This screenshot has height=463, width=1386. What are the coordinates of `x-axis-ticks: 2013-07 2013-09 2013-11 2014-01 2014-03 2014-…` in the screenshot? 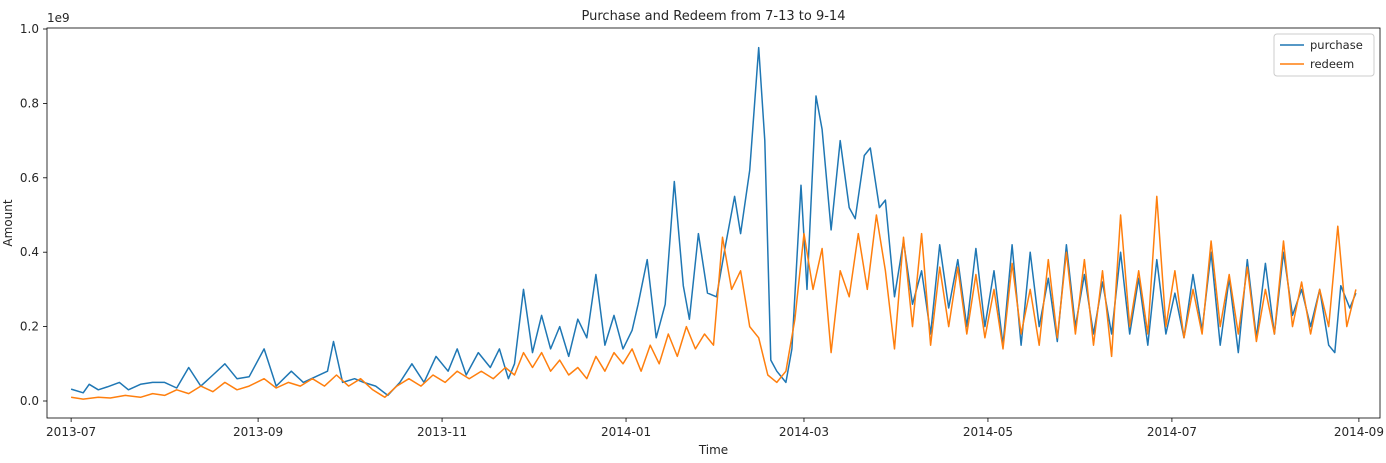 It's located at (715, 428).